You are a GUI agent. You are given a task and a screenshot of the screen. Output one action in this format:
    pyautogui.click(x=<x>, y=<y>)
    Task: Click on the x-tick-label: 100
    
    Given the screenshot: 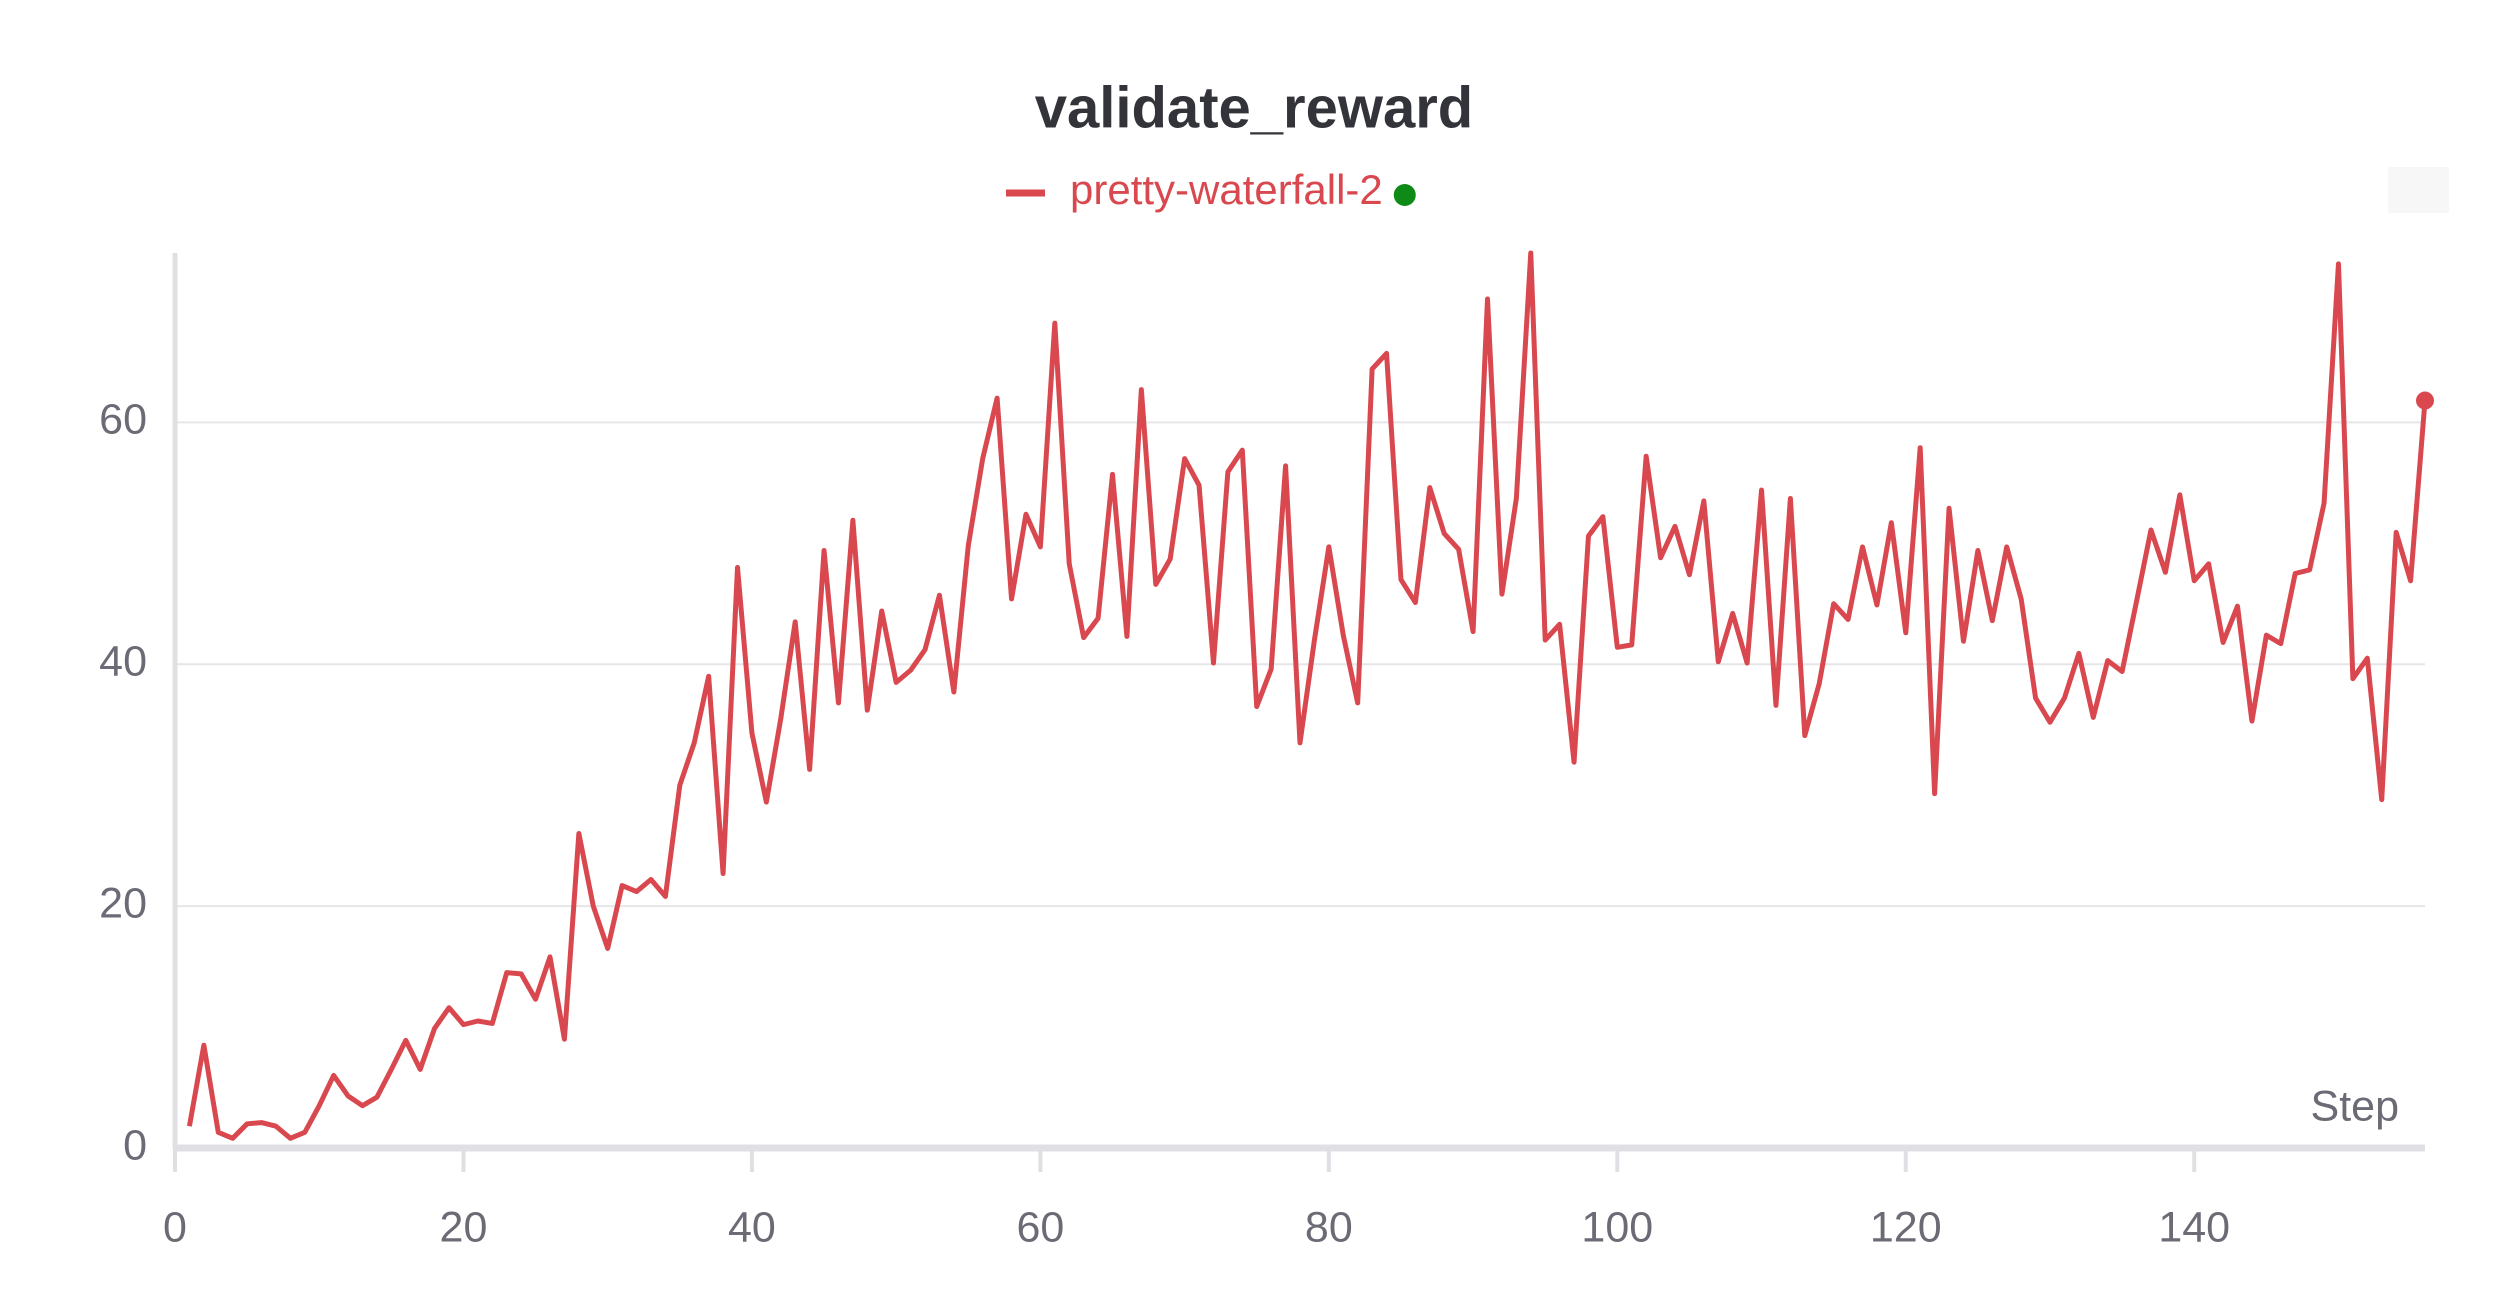 What is the action you would take?
    pyautogui.click(x=1617, y=1227)
    